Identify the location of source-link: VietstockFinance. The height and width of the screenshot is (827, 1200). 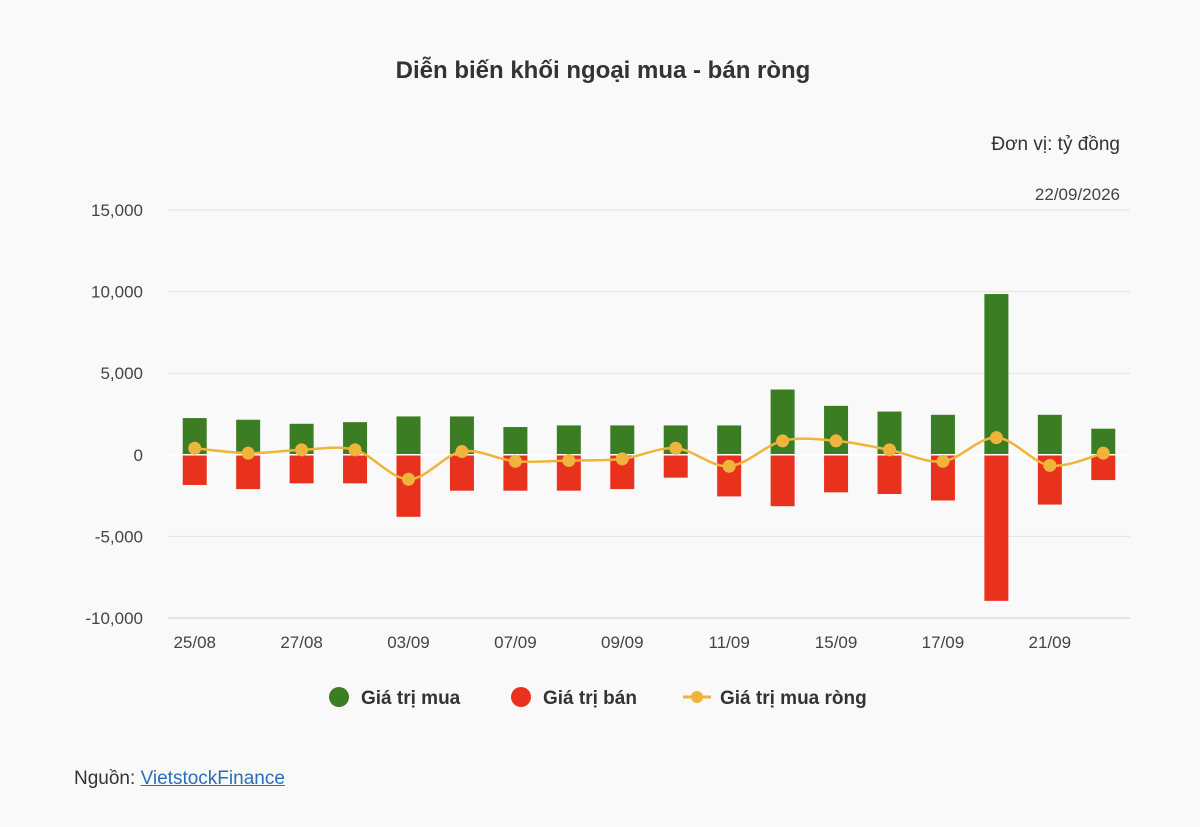
(212, 778).